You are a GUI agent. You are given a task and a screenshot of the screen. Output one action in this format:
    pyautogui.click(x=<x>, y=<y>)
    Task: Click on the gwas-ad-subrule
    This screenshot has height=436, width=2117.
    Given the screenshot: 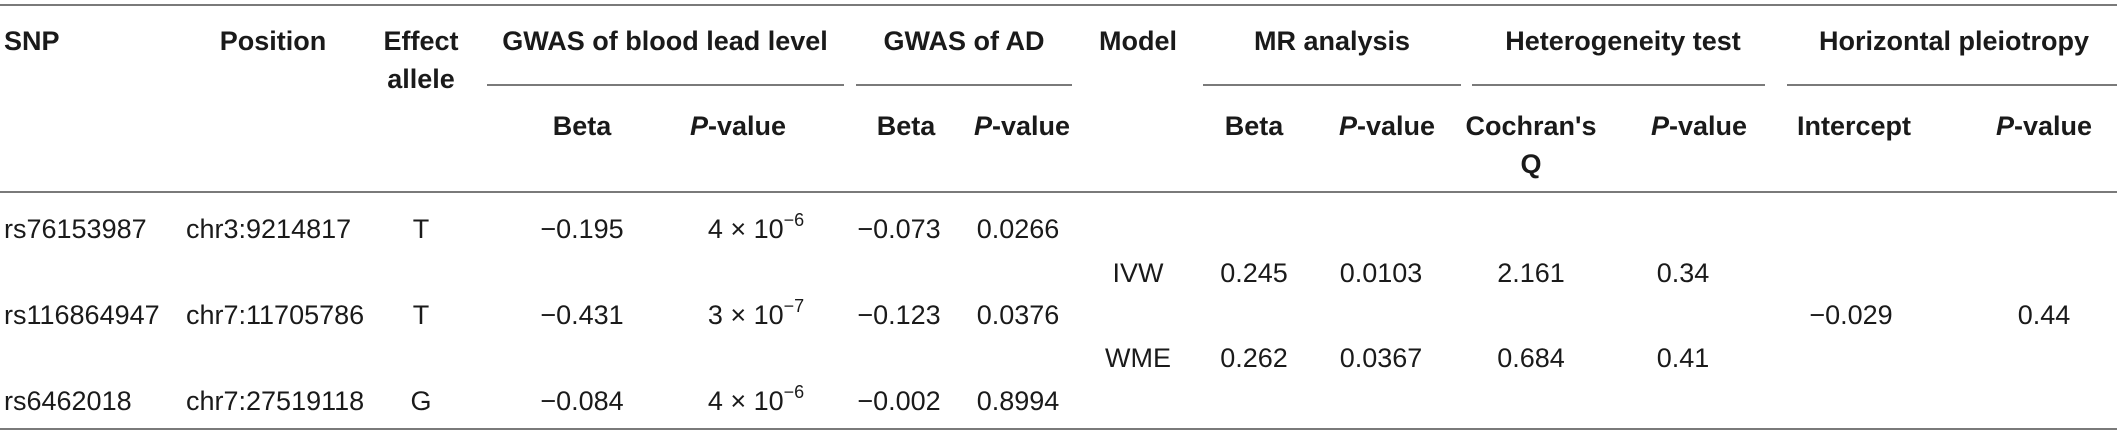 What is the action you would take?
    pyautogui.click(x=964, y=85)
    